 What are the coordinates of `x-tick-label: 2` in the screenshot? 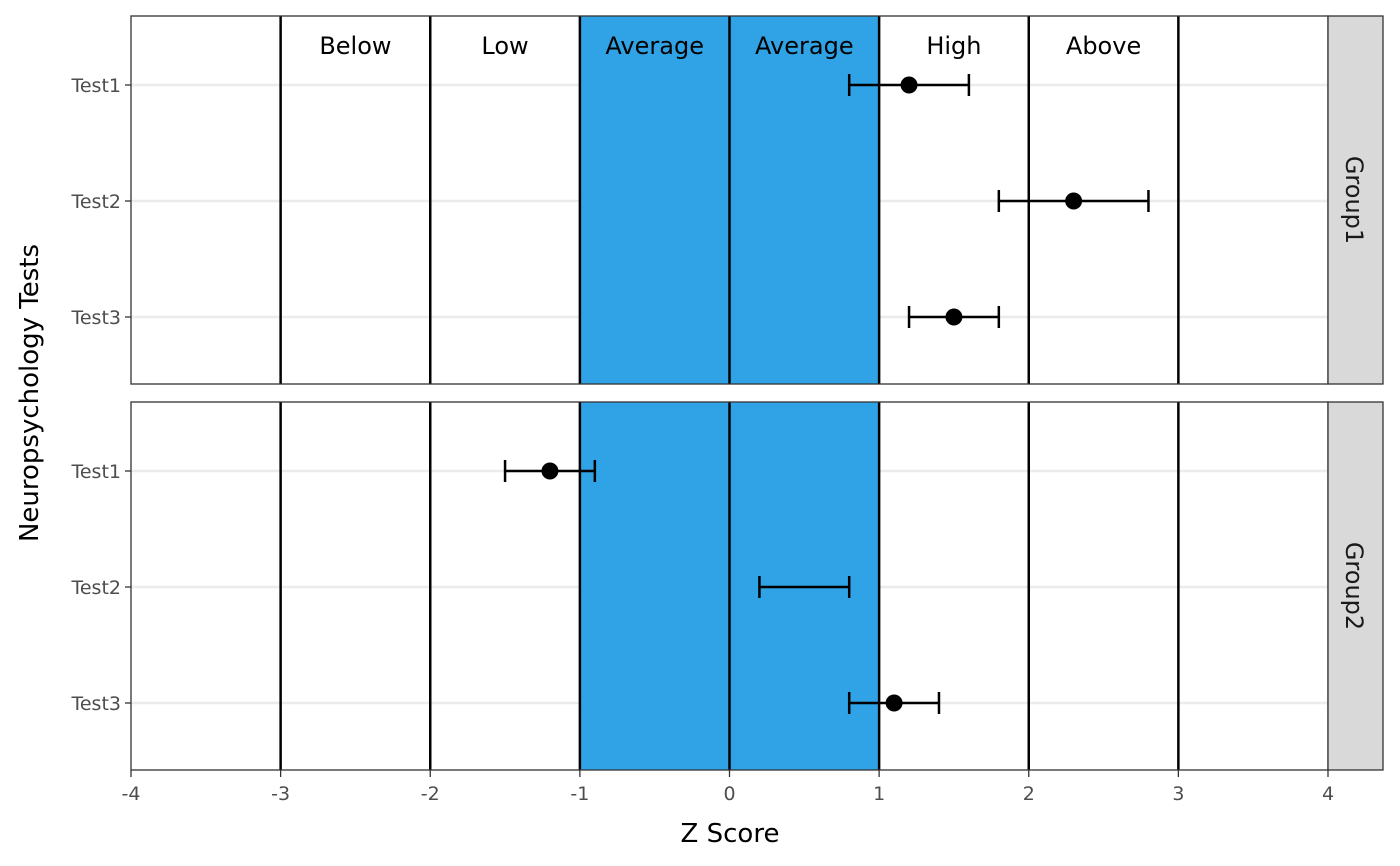 It's located at (1029, 794).